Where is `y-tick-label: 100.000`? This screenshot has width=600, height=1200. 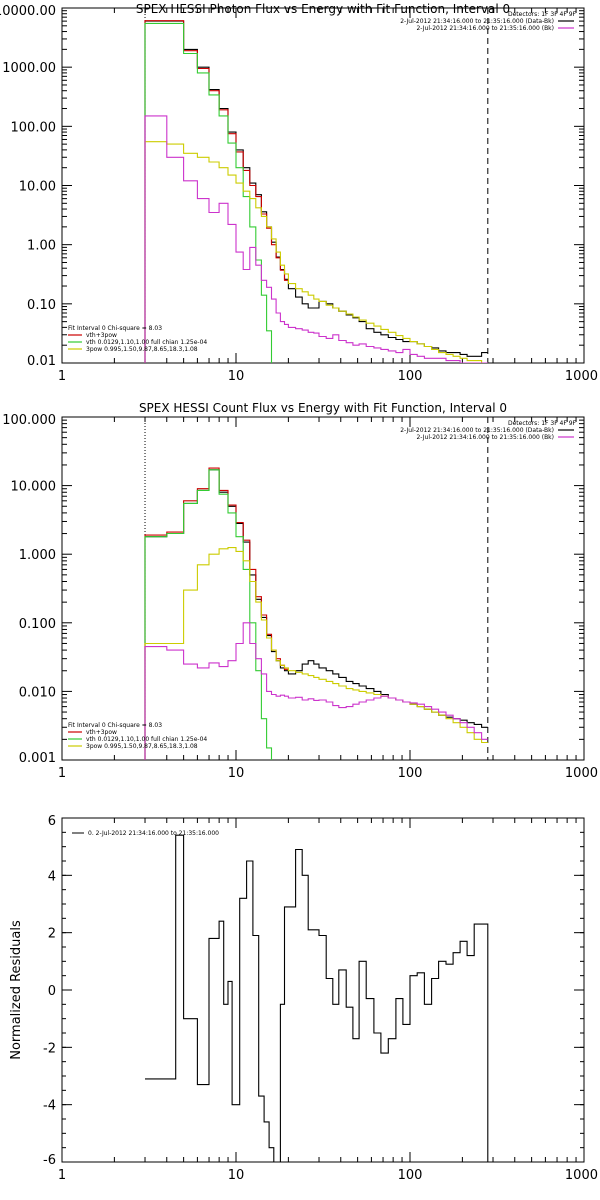 y-tick-label: 100.000 is located at coordinates (29, 420).